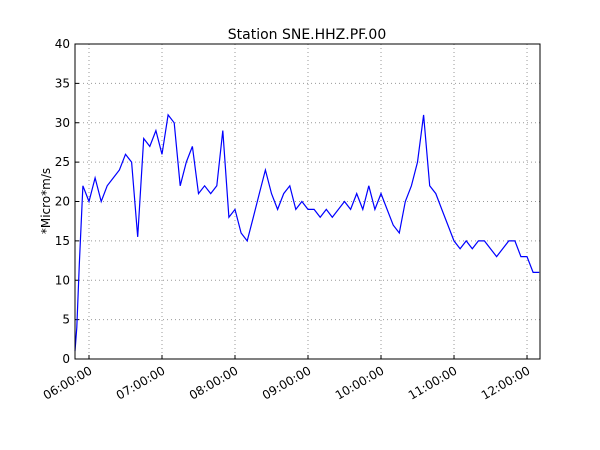 The width and height of the screenshot is (600, 450). I want to click on y-tick-label: 30, so click(62, 123).